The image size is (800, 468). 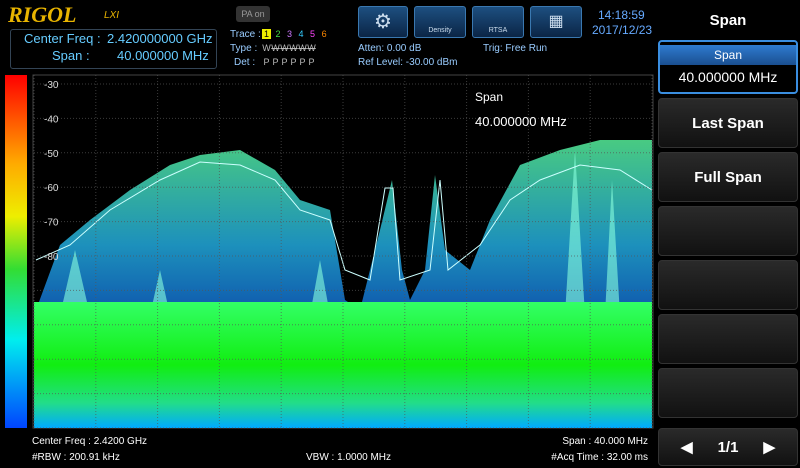 What do you see at coordinates (621, 15) in the screenshot?
I see `time: 14:18:59` at bounding box center [621, 15].